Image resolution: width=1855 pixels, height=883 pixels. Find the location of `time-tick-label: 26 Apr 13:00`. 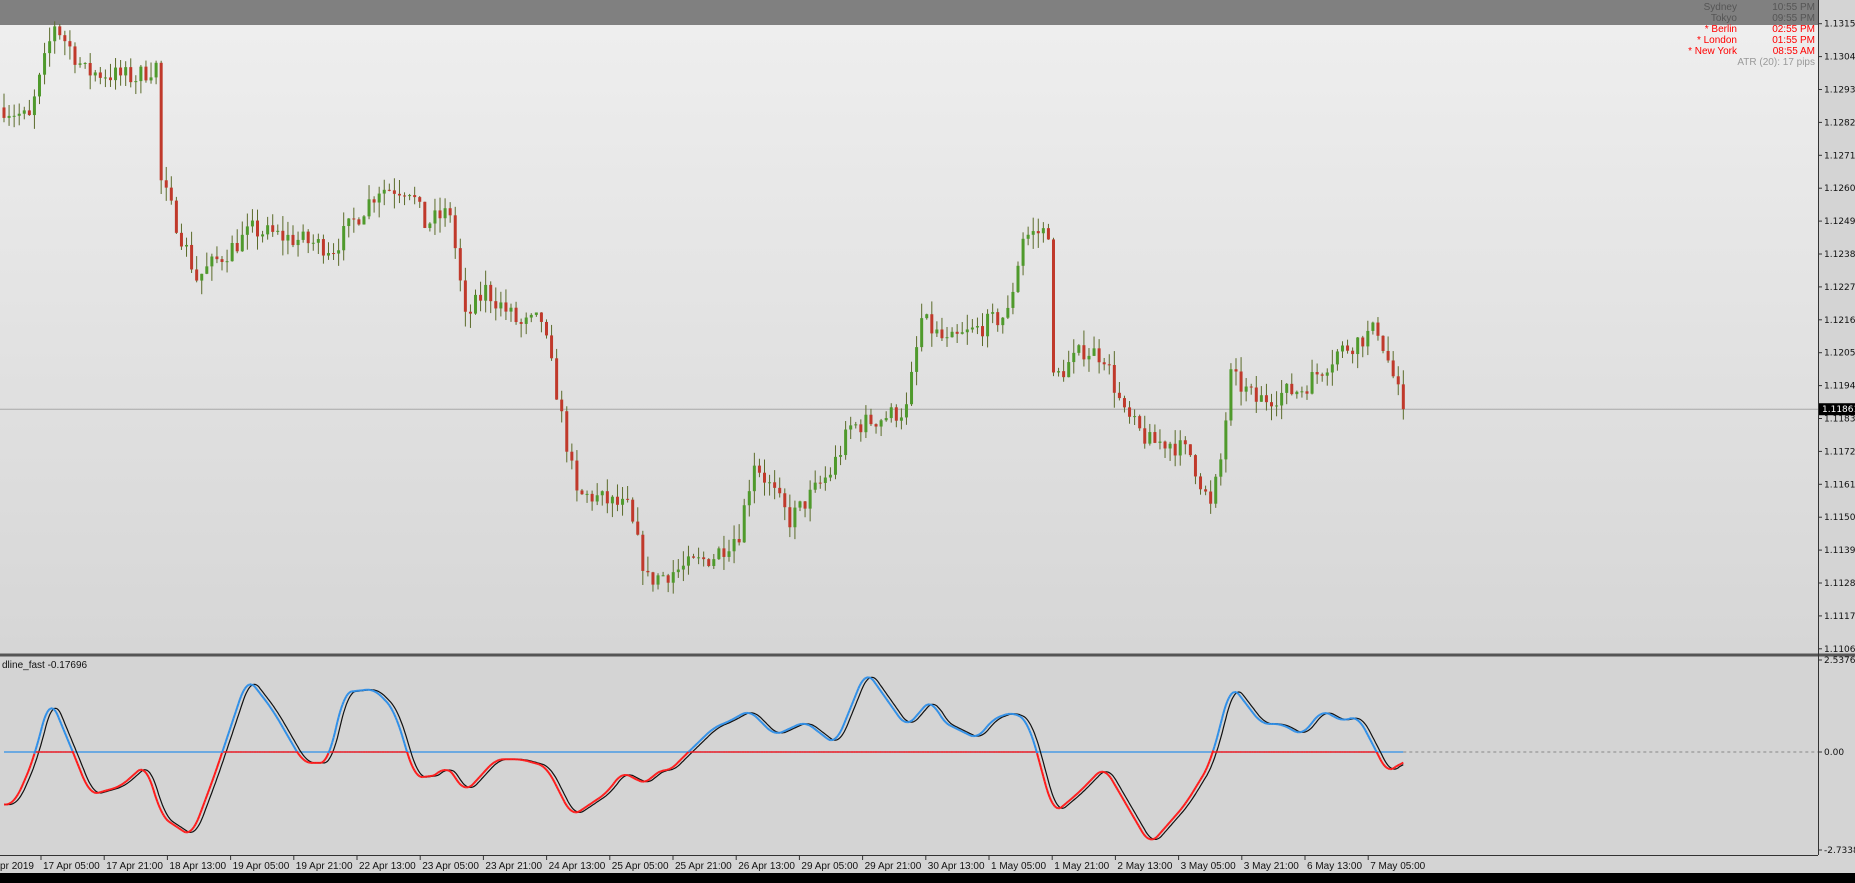

time-tick-label: 26 Apr 13:00 is located at coordinates (766, 866).